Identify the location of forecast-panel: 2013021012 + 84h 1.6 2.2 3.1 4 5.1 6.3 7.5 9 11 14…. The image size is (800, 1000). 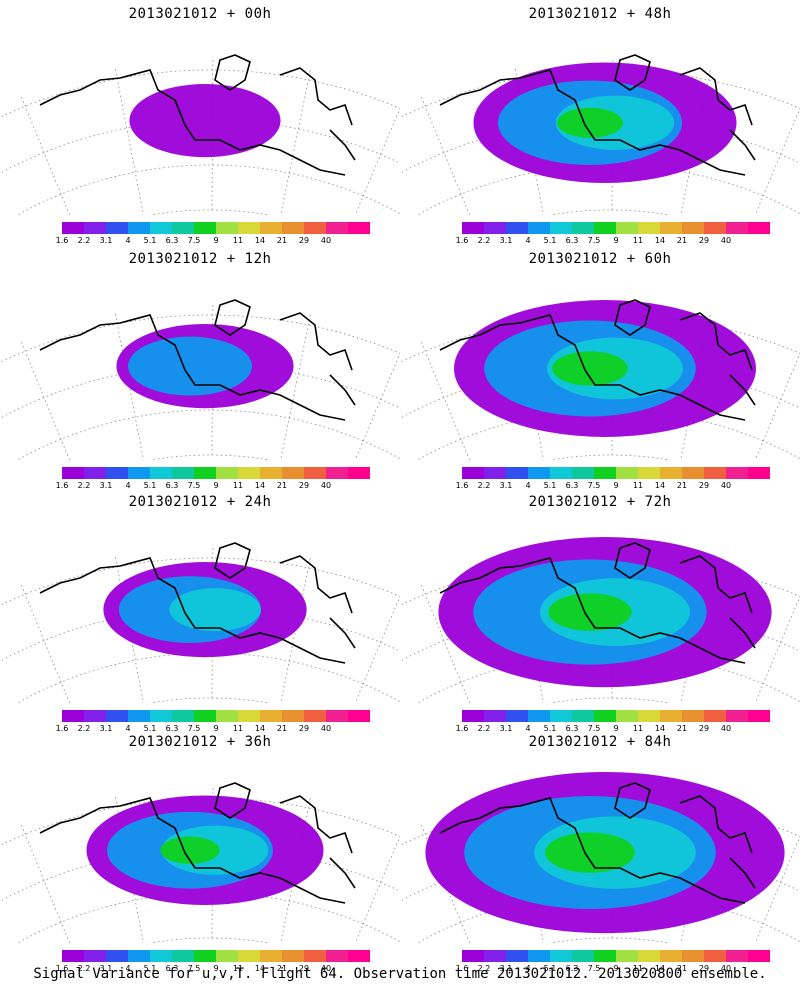
(600, 850).